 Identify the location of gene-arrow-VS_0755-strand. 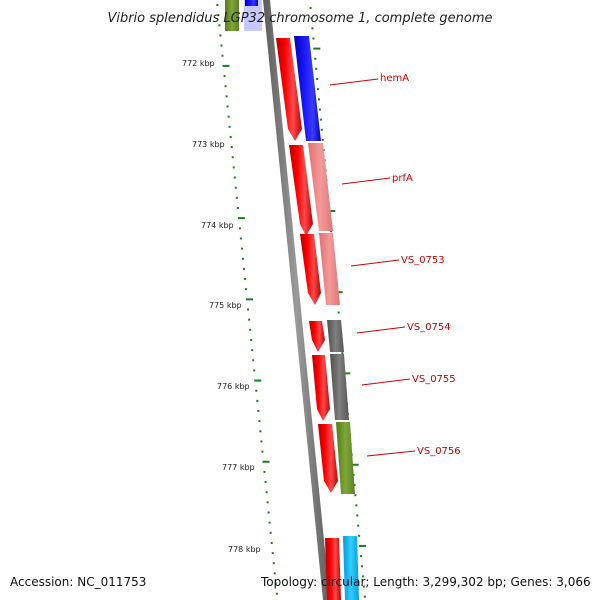
(321, 388).